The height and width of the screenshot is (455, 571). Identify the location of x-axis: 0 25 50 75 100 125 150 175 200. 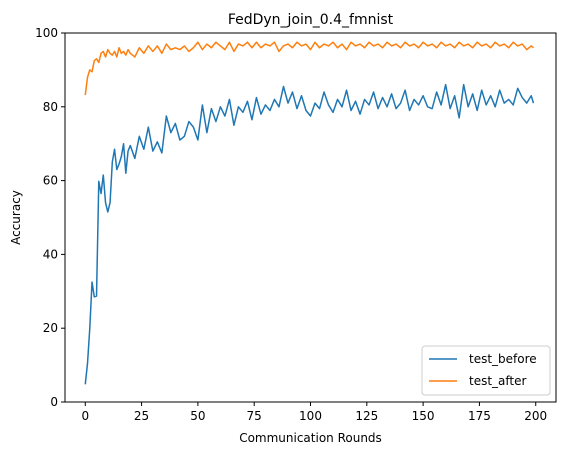
(314, 412).